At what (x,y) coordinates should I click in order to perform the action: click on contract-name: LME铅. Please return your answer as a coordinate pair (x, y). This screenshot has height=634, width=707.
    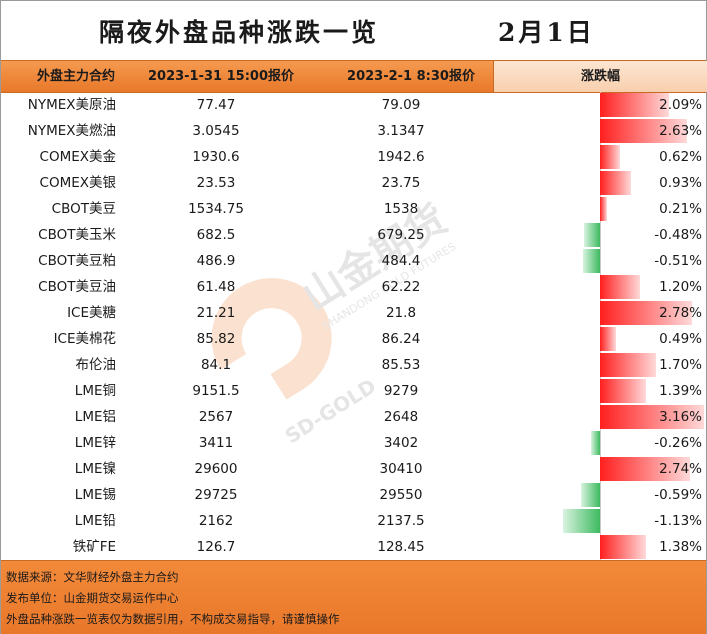
    Looking at the image, I should click on (95, 521).